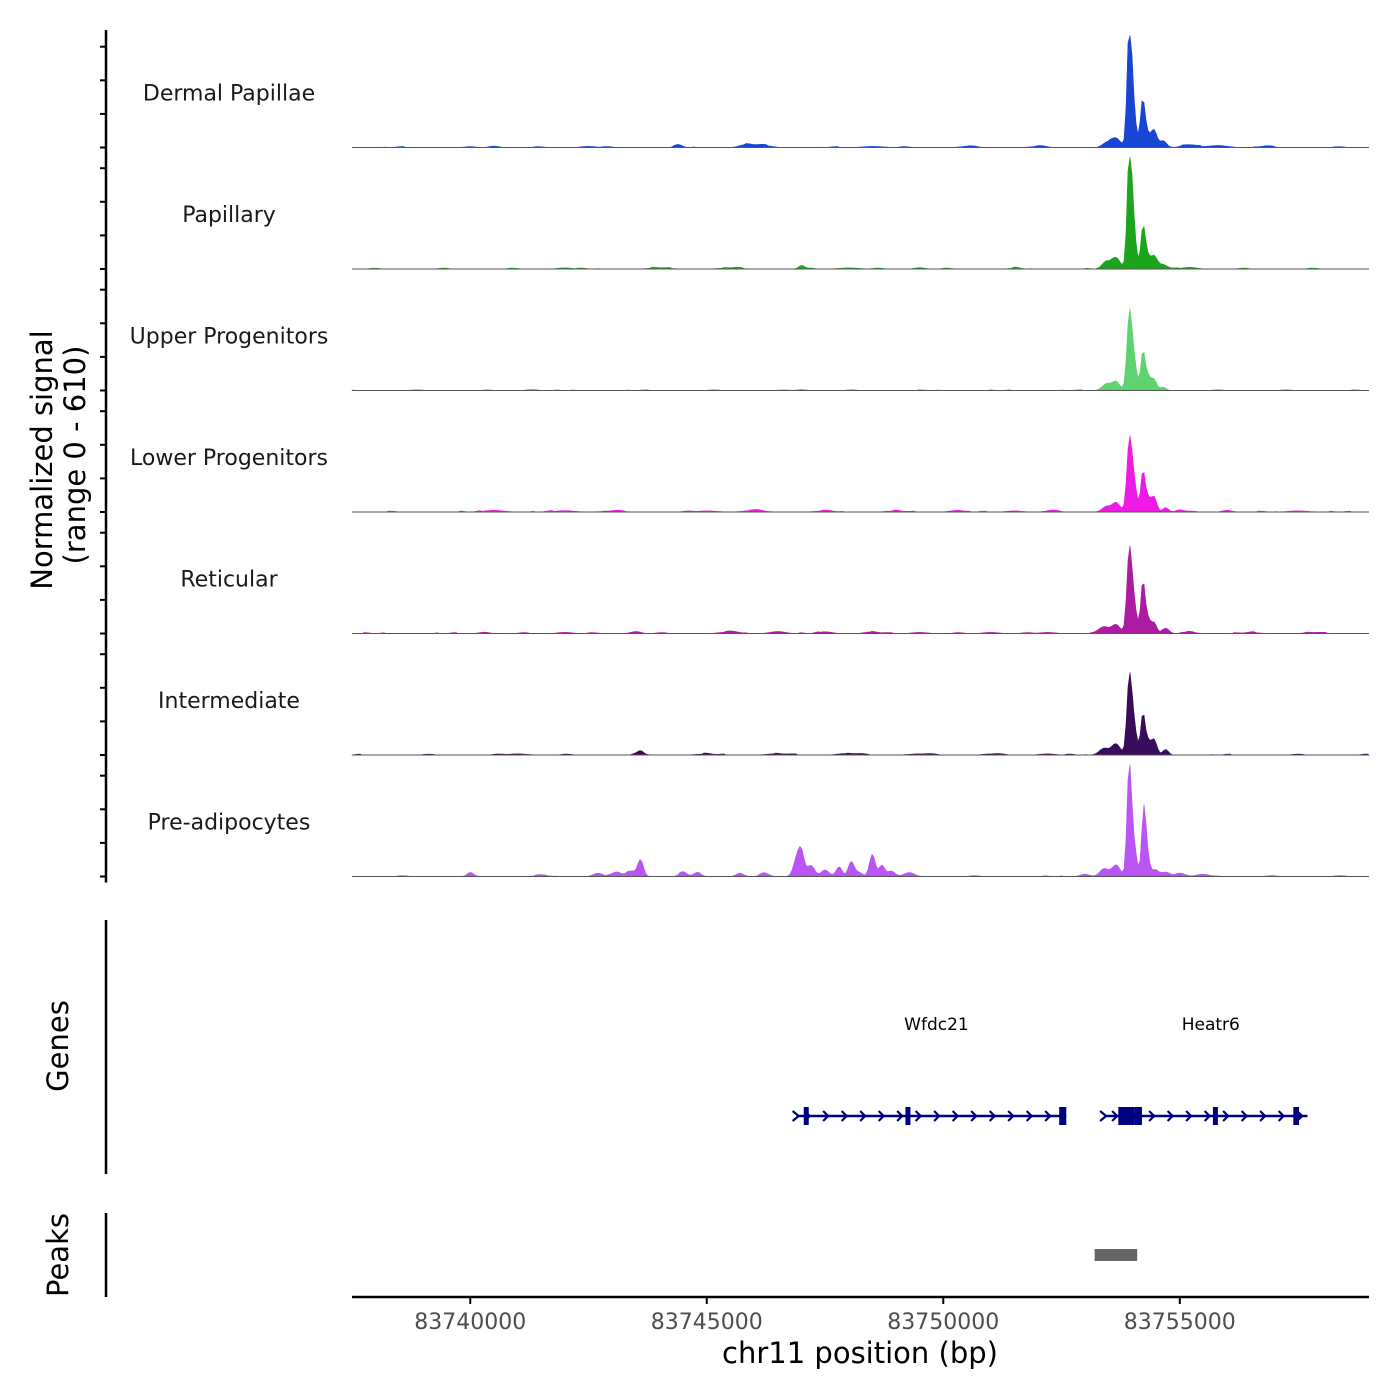 Image resolution: width=1400 pixels, height=1400 pixels. I want to click on x-axis-title: chr11 position (bp), so click(860, 1353).